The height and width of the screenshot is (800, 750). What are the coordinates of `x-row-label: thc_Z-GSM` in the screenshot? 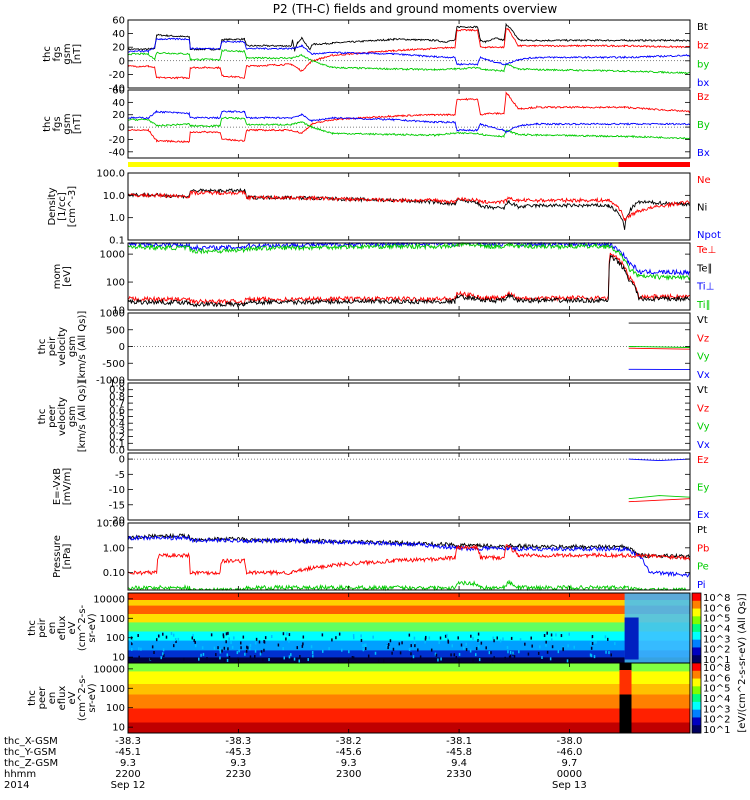 It's located at (31, 763).